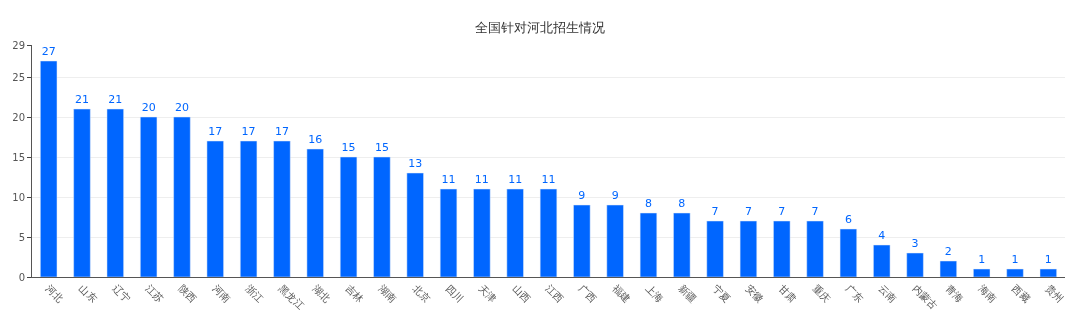  Describe the element at coordinates (315, 139) in the screenshot. I see `data-label: 16` at that location.